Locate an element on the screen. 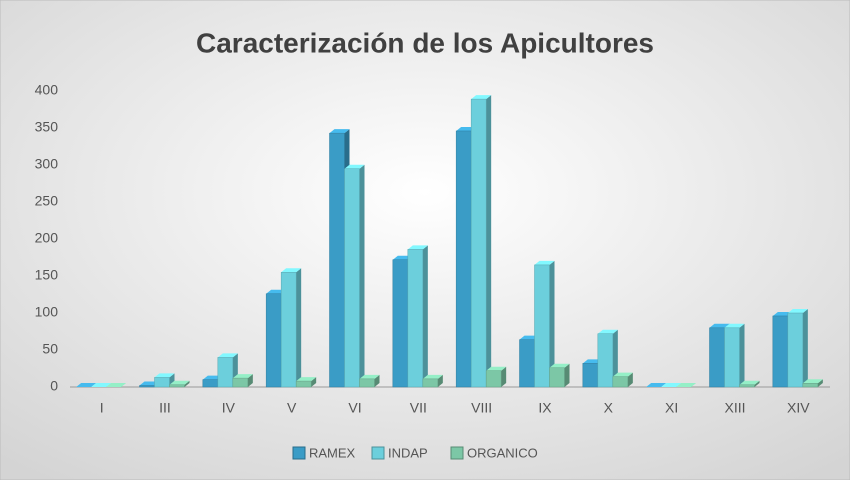  legend-label: ORGANICO is located at coordinates (502, 452).